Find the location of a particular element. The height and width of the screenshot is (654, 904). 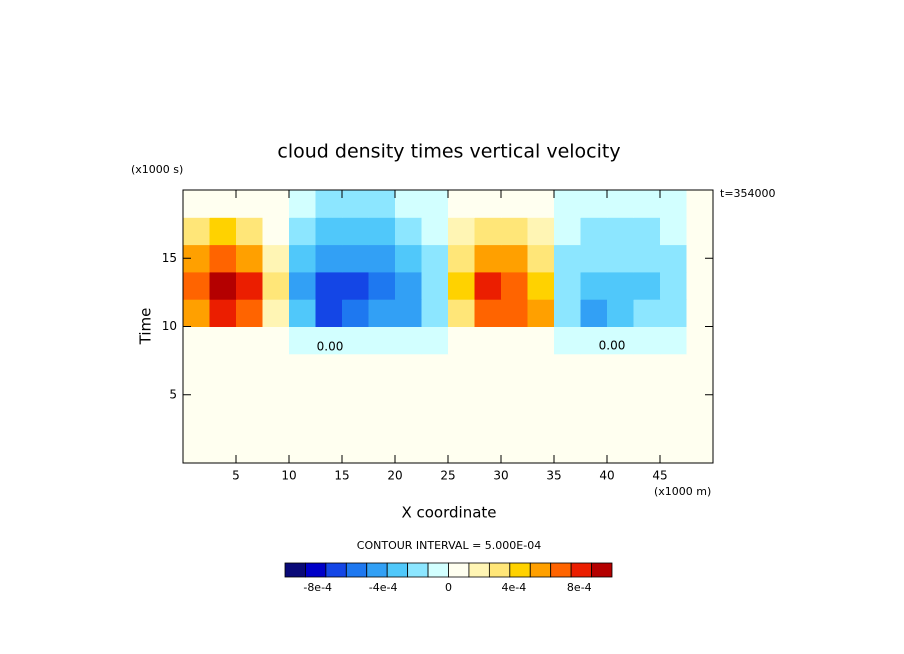

x-tick-label: 40 is located at coordinates (606, 476).